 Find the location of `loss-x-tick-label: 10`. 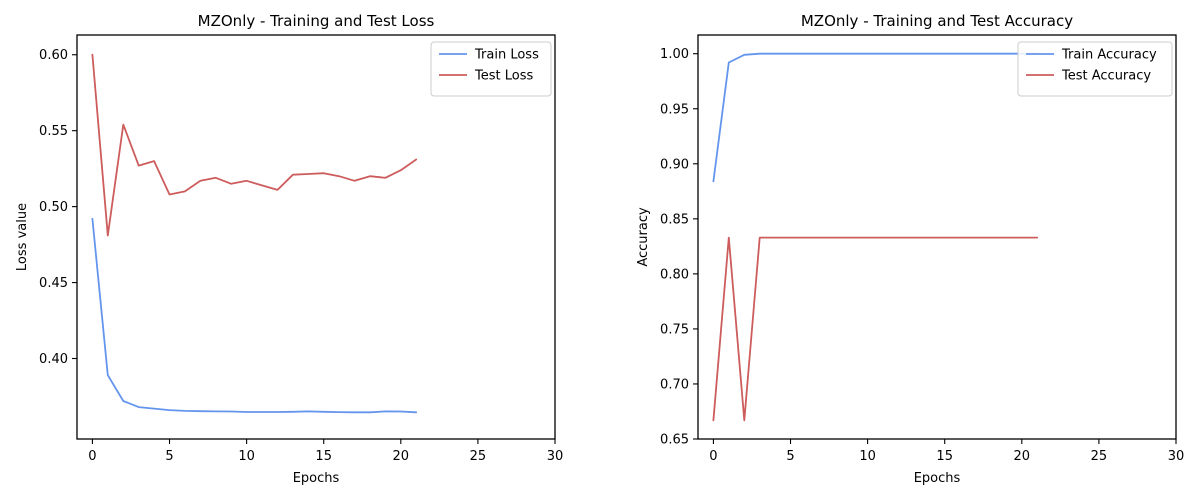

loss-x-tick-label: 10 is located at coordinates (246, 456).